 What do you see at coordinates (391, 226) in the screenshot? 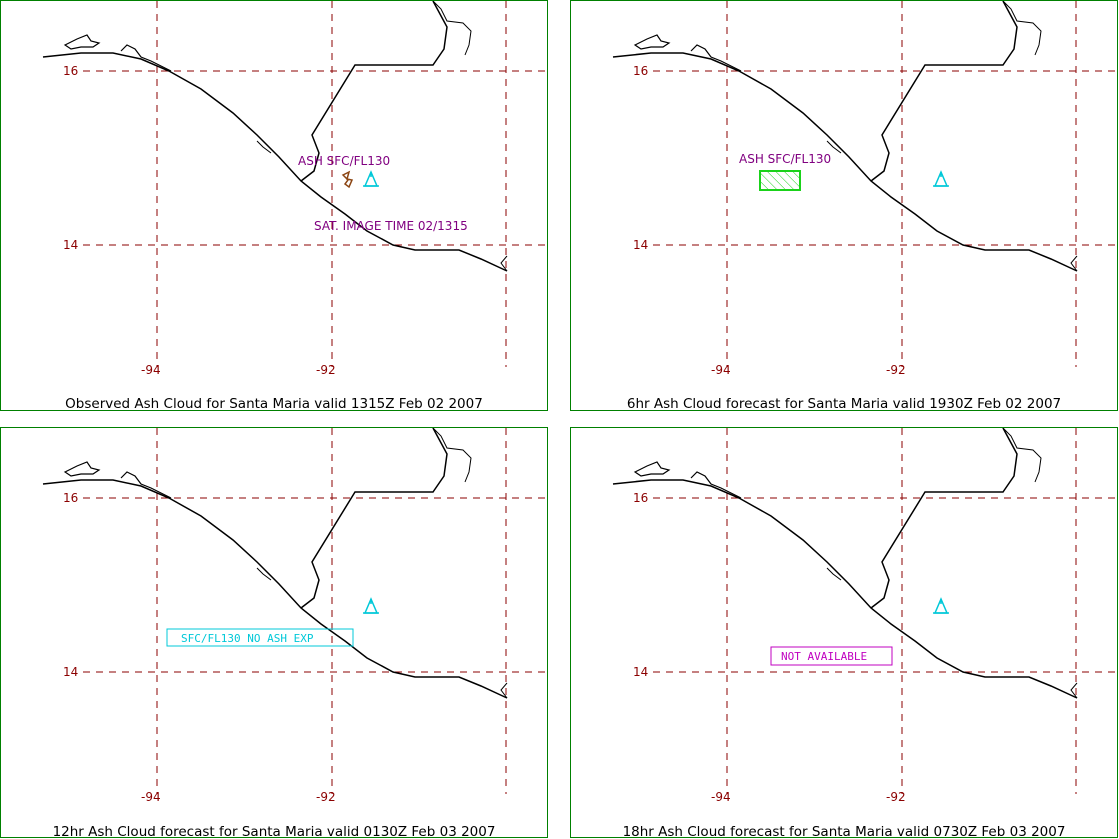
I see `sat-image-time: SAT. IMAGE TIME 02/1315` at bounding box center [391, 226].